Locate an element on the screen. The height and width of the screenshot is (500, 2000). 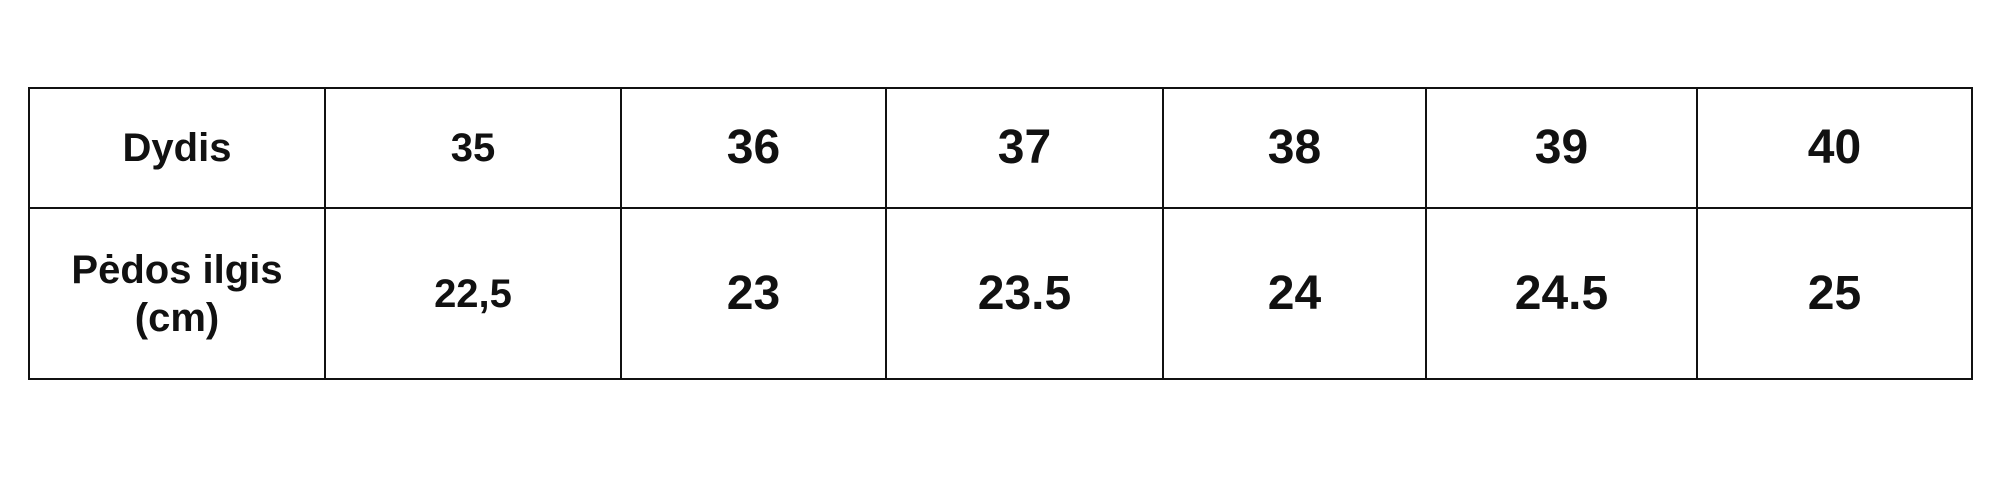
table-cell: 22,5 is located at coordinates (473, 293).